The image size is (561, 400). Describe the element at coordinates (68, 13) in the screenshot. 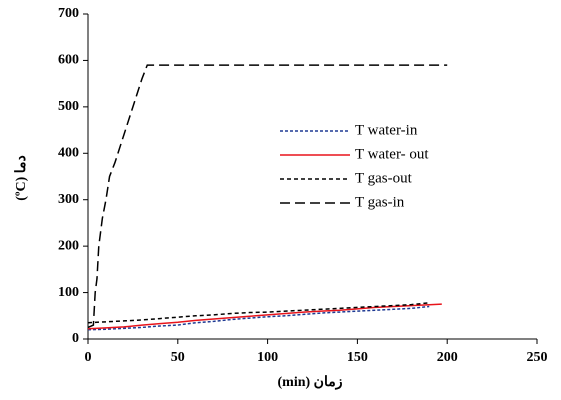

I see `y-tick-label: 700` at that location.